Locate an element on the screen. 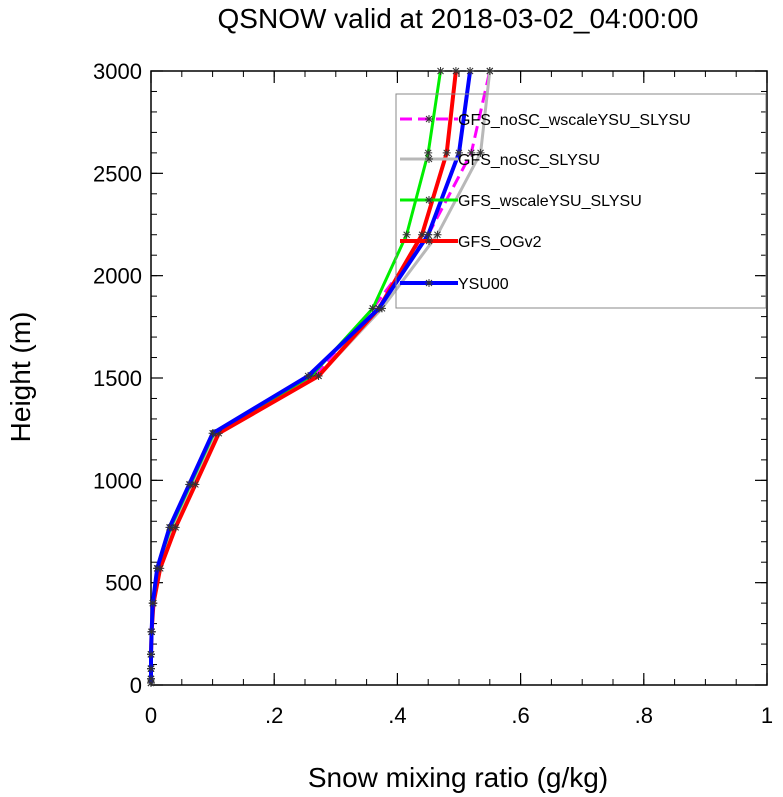  legend-entry: GFS_noSC_wscaleYSU_SLYSU is located at coordinates (545, 120).